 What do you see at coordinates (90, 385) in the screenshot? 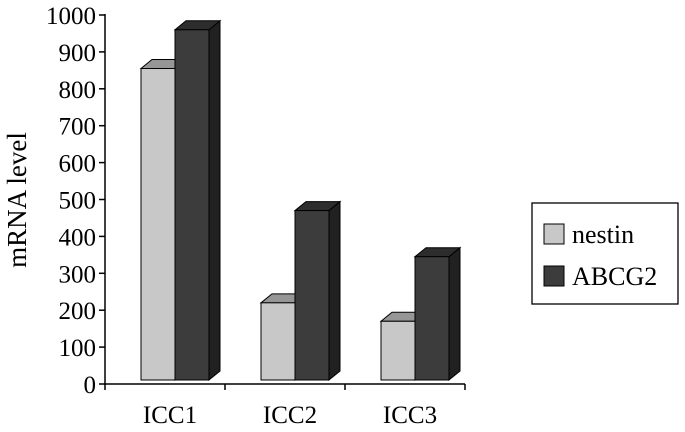
I see `y-tick-label: 0` at bounding box center [90, 385].